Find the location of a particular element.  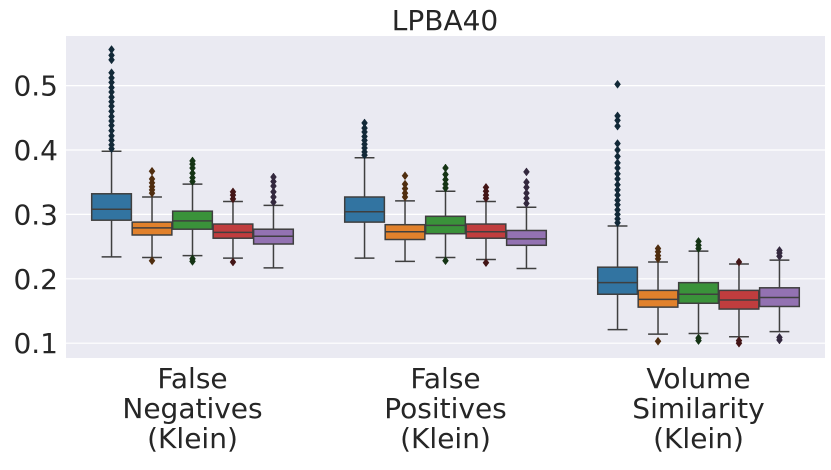

y-axis-ticks: 0.1 0.2 0.3 0.4 0.5 is located at coordinates (35, 215).